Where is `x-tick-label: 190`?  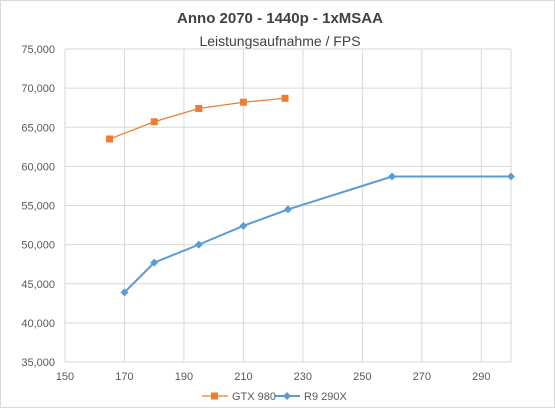
x-tick-label: 190 is located at coordinates (184, 377).